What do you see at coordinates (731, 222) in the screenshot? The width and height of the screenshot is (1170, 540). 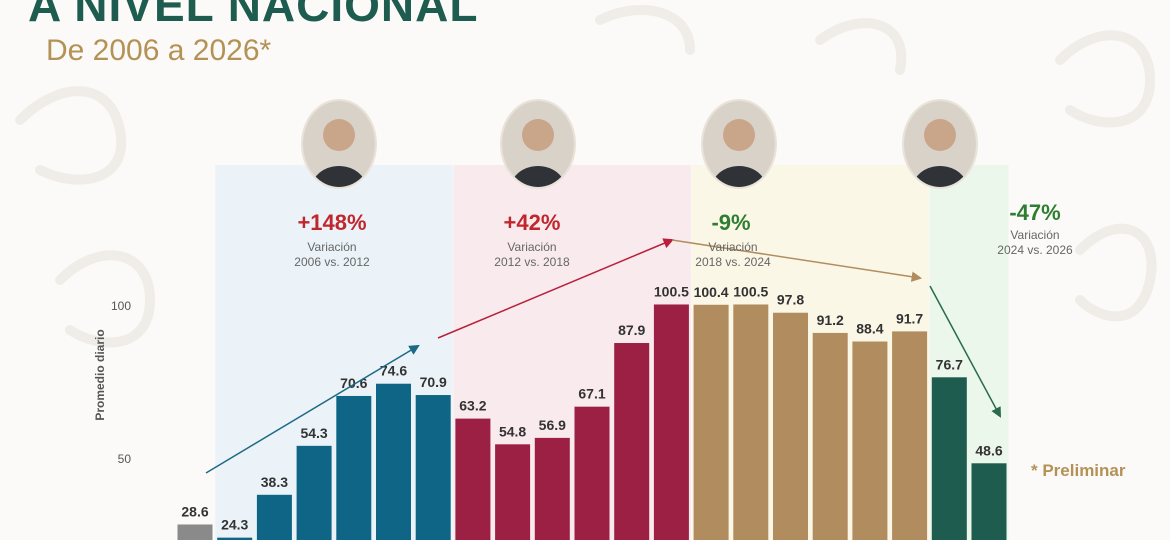 I see `period-3-variation-pct: -9%` at bounding box center [731, 222].